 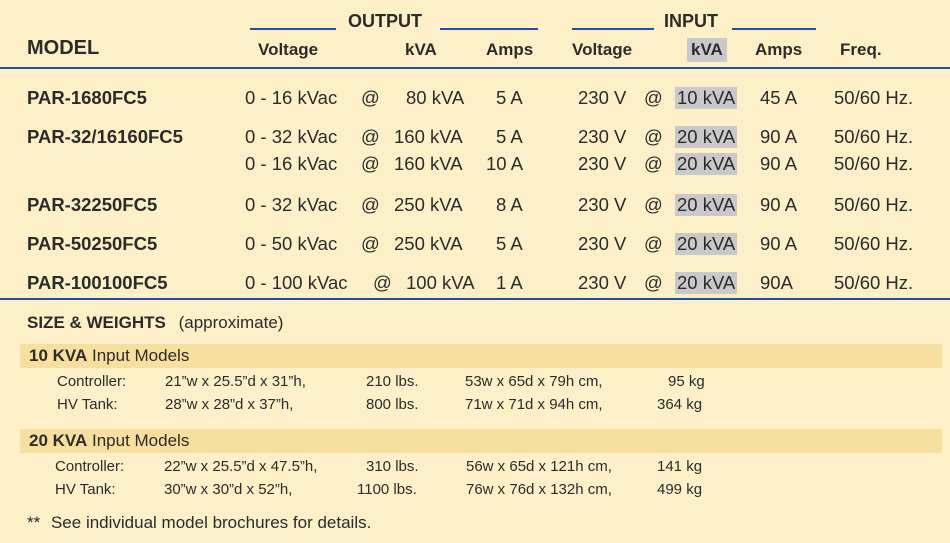 I want to click on col-in-amps: Amps, so click(x=779, y=49).